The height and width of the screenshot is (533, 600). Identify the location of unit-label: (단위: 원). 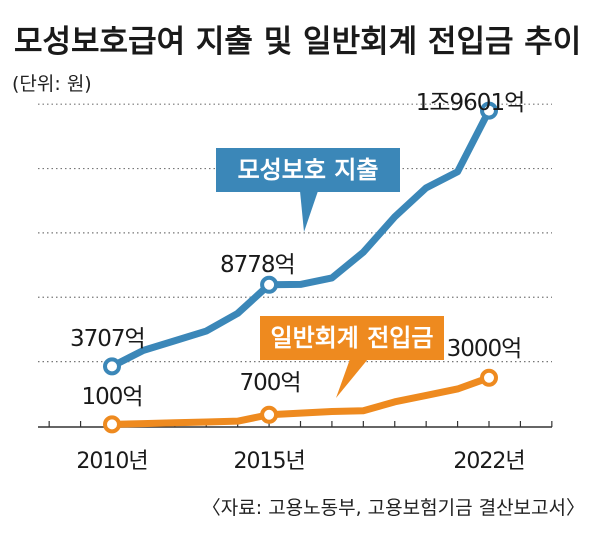
(52, 84).